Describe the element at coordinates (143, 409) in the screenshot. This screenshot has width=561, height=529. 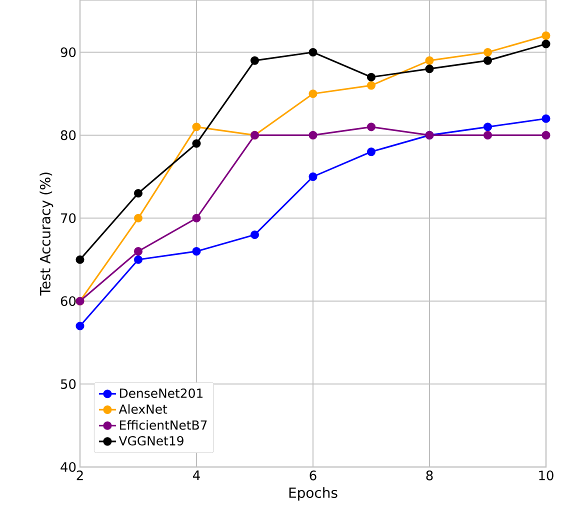
I see `legend-label: AlexNet` at that location.